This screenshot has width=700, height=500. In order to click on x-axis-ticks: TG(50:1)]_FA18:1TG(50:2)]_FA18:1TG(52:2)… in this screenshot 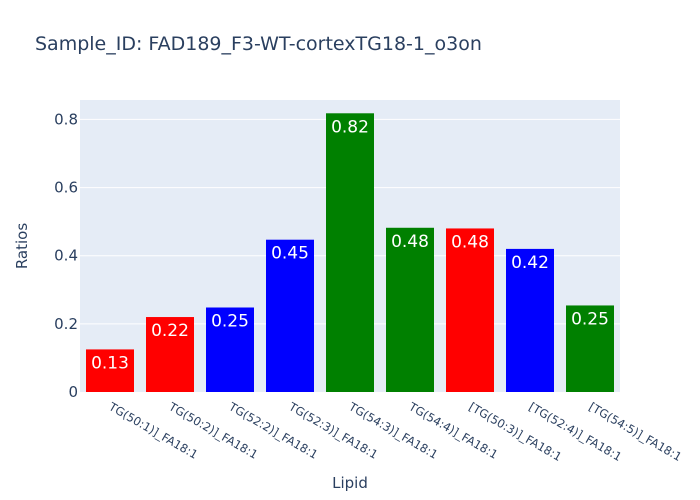, I will do `click(395, 431)`.